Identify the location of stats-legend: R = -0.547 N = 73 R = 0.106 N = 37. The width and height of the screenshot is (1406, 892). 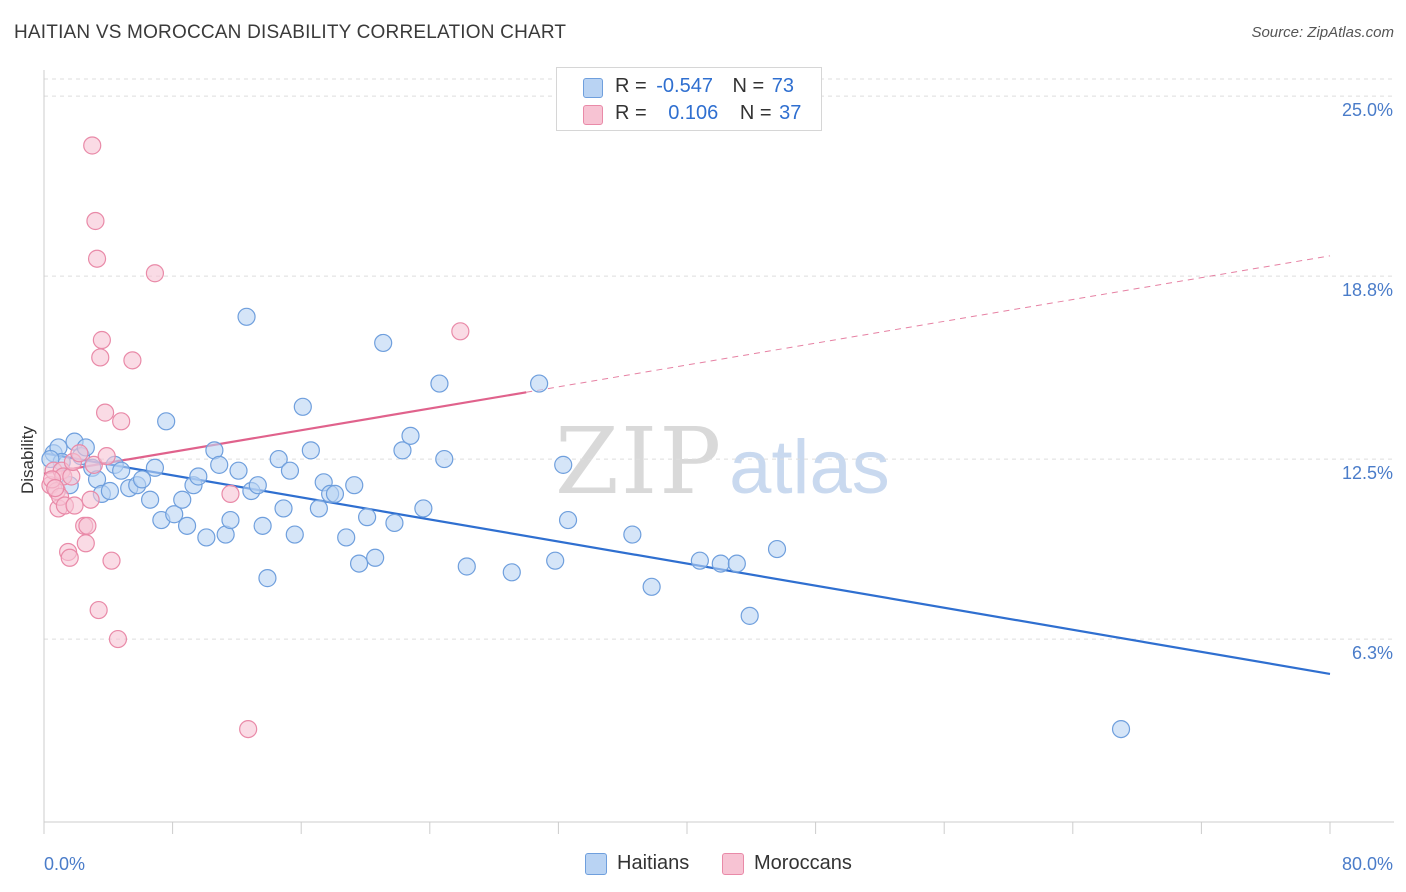
(689, 99).